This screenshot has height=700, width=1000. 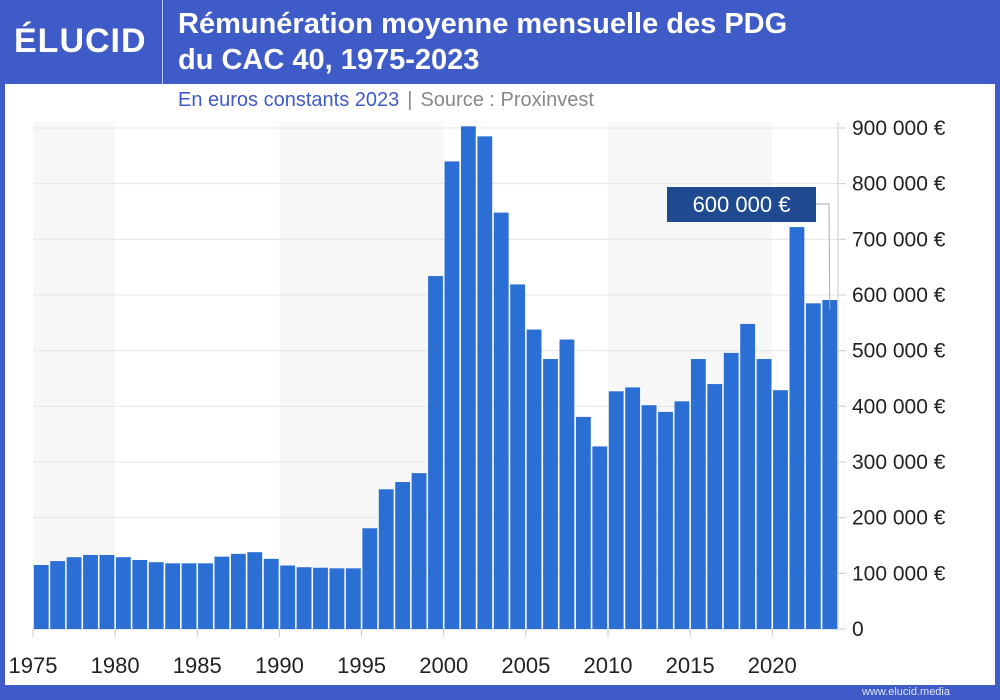 What do you see at coordinates (567, 484) in the screenshot?
I see `bar-2007` at bounding box center [567, 484].